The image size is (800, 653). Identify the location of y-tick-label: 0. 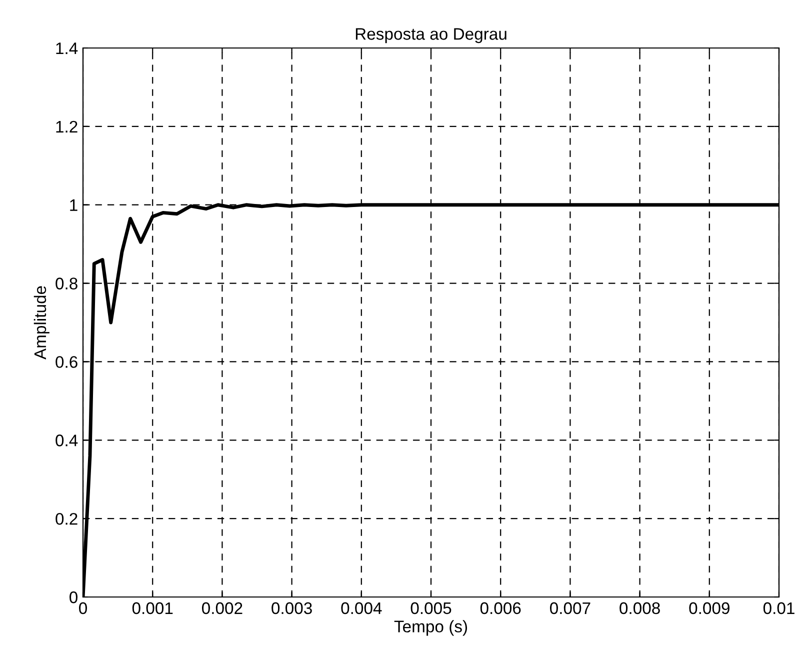
(74, 597).